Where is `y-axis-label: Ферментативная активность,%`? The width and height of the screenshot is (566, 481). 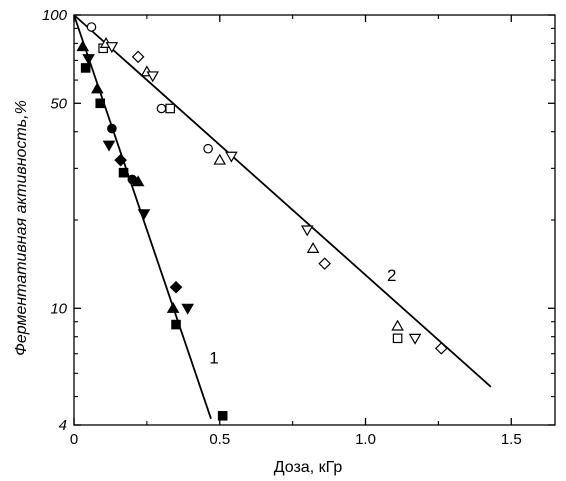 y-axis-label: Ферментативная активность,% is located at coordinates (21, 228).